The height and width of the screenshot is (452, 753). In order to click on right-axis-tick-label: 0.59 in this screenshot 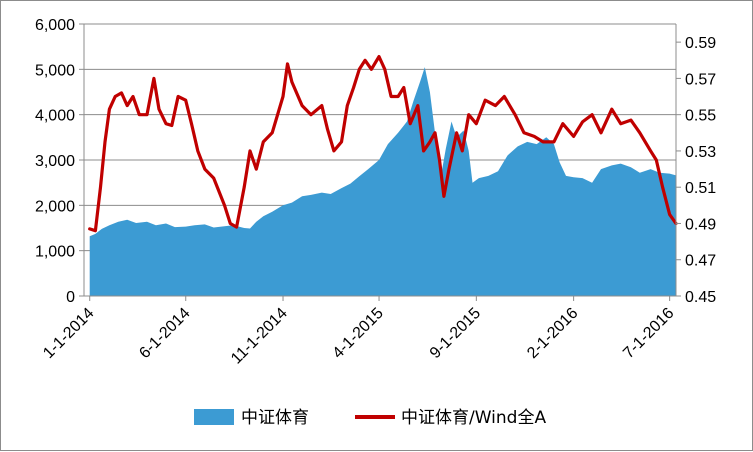, I will do `click(700, 43)`.